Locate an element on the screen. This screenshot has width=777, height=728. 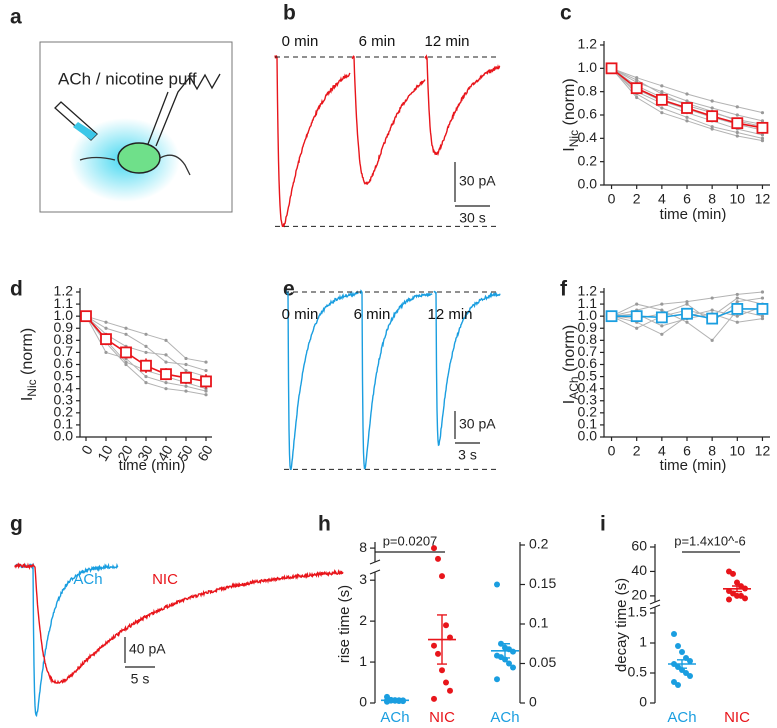
x-tick-label: 50 is located at coordinates (185, 453).